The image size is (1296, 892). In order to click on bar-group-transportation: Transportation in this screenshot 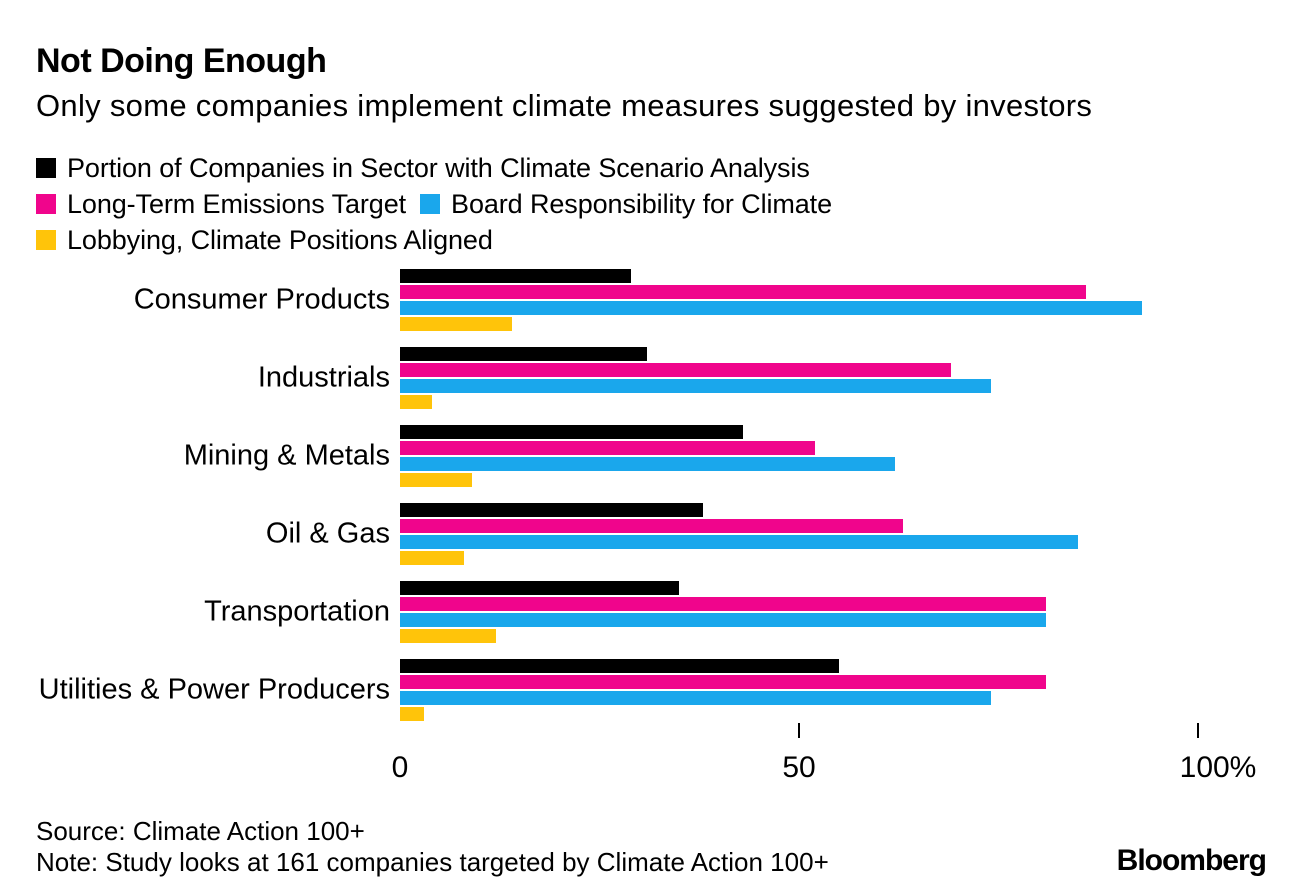, I will do `click(701, 612)`.